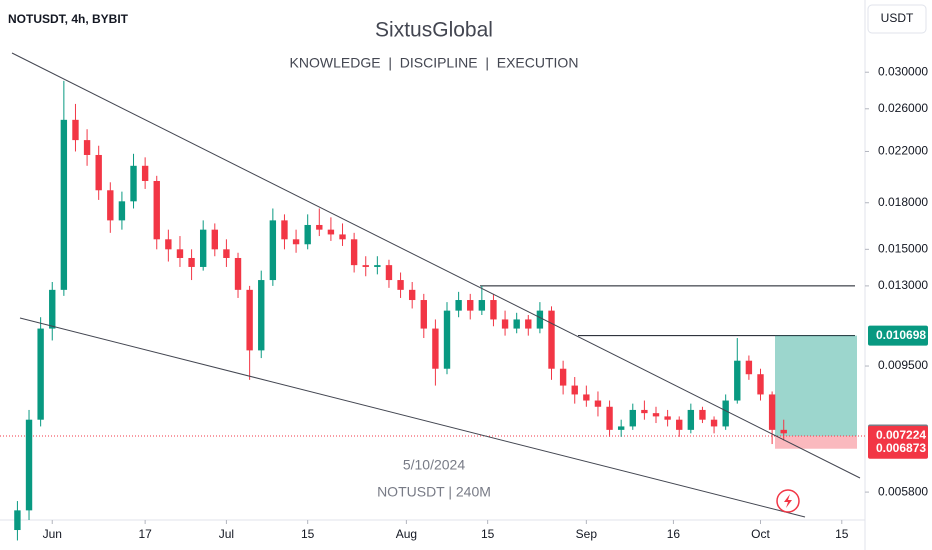 This screenshot has width=932, height=550. Describe the element at coordinates (226, 534) in the screenshot. I see `x-tick-label: Jul` at that location.